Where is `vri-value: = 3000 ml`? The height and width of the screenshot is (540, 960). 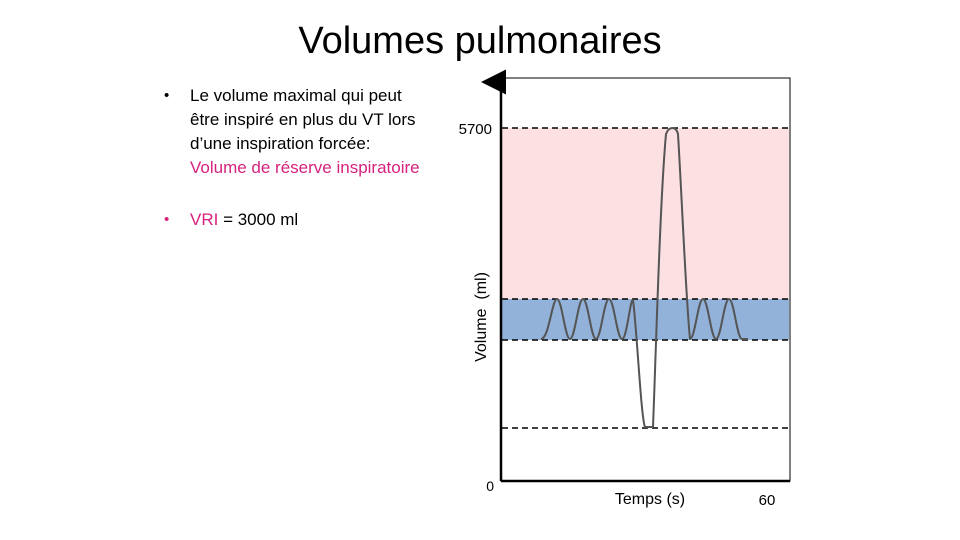
vri-value: = 3000 ml is located at coordinates (258, 219).